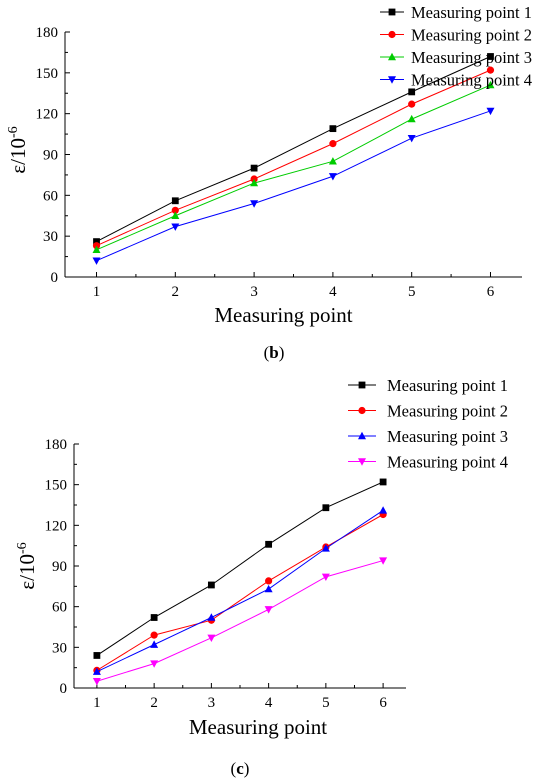  I want to click on y-axis-title: ε/10-6, so click(27, 565).